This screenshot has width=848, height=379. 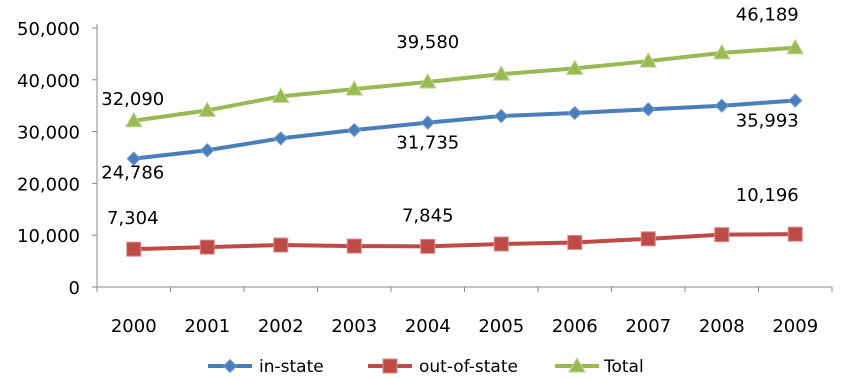 I want to click on x-tick-label: 2005, so click(x=501, y=326).